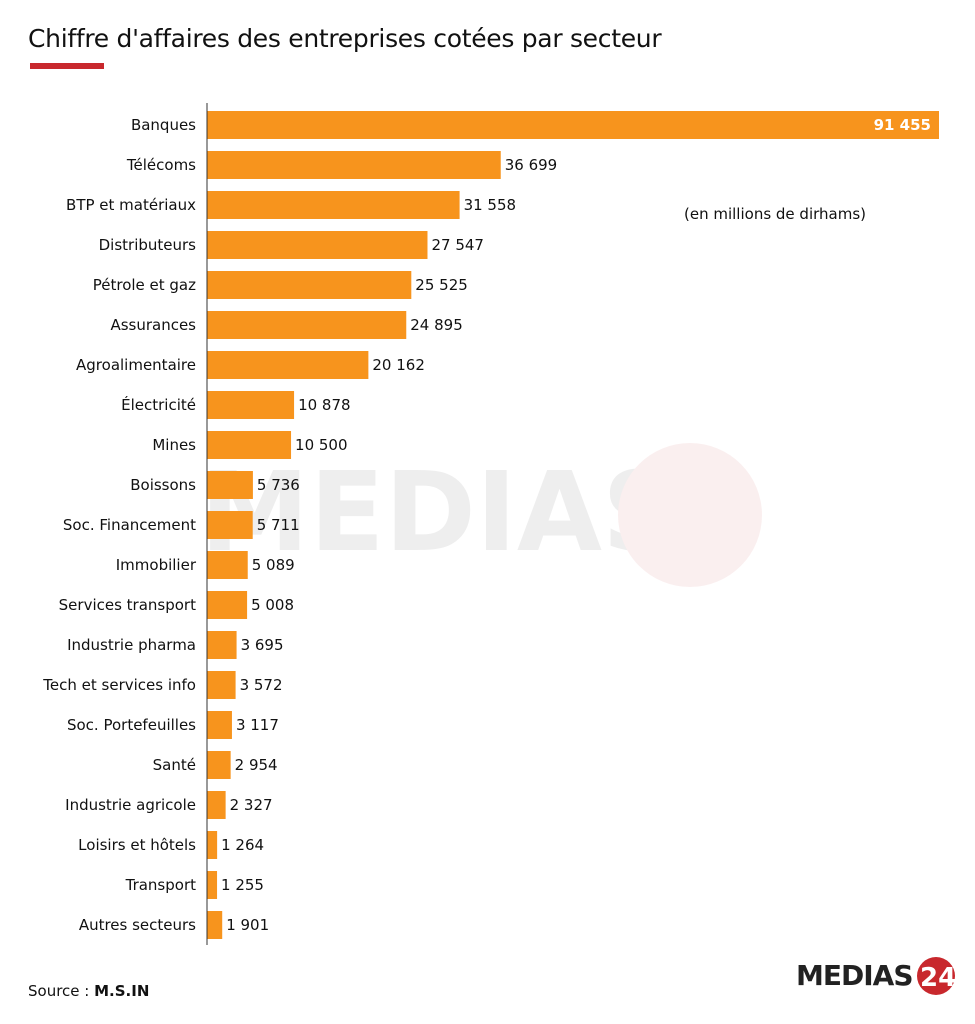 The width and height of the screenshot is (975, 1024). Describe the element at coordinates (242, 885) in the screenshot. I see `value-label: 1 255` at that location.